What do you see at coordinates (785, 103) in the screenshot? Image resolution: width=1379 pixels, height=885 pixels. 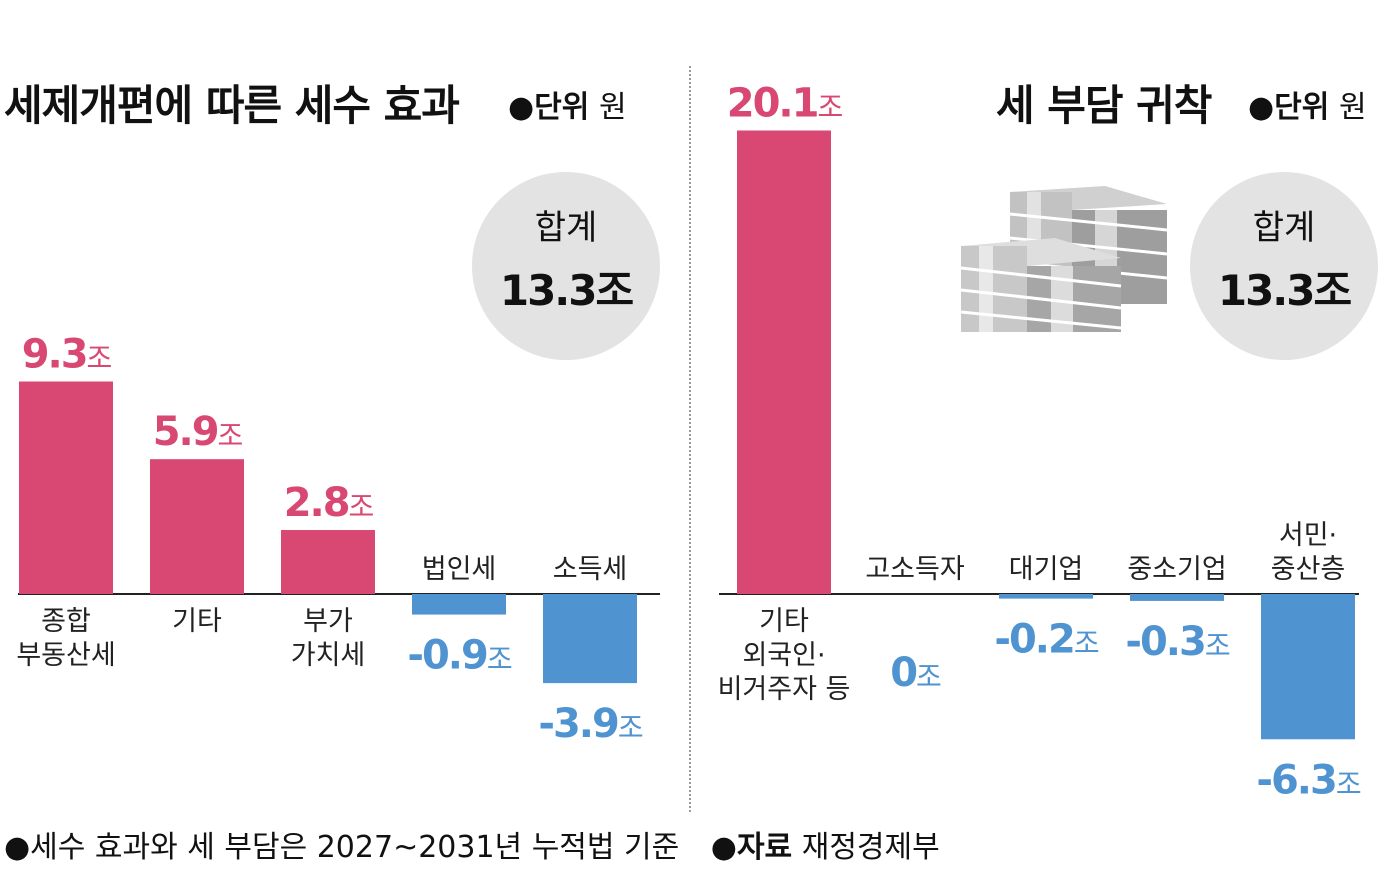 I see `right-bar-value-label-1: 20.1조` at bounding box center [785, 103].